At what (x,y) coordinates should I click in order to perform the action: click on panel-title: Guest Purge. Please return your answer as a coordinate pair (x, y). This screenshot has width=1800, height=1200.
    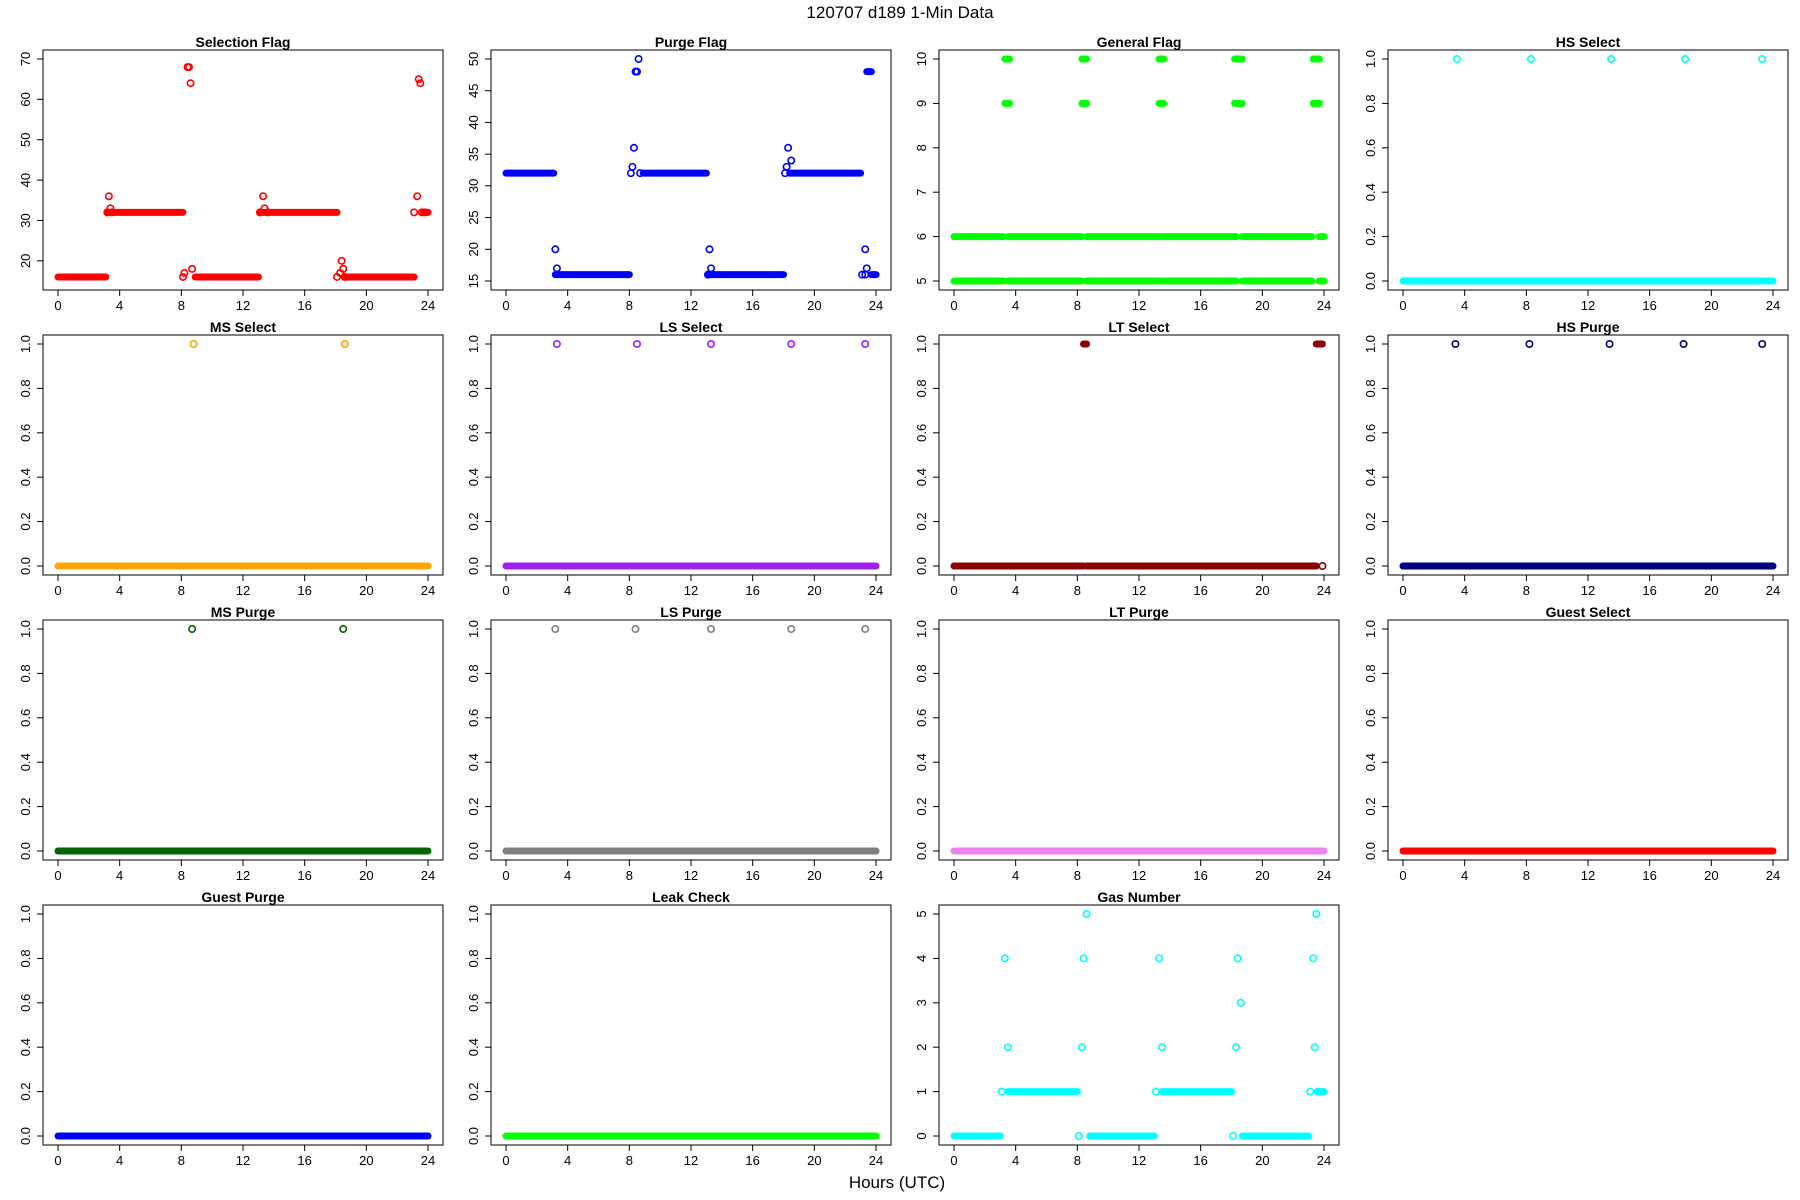
    Looking at the image, I should click on (242, 897).